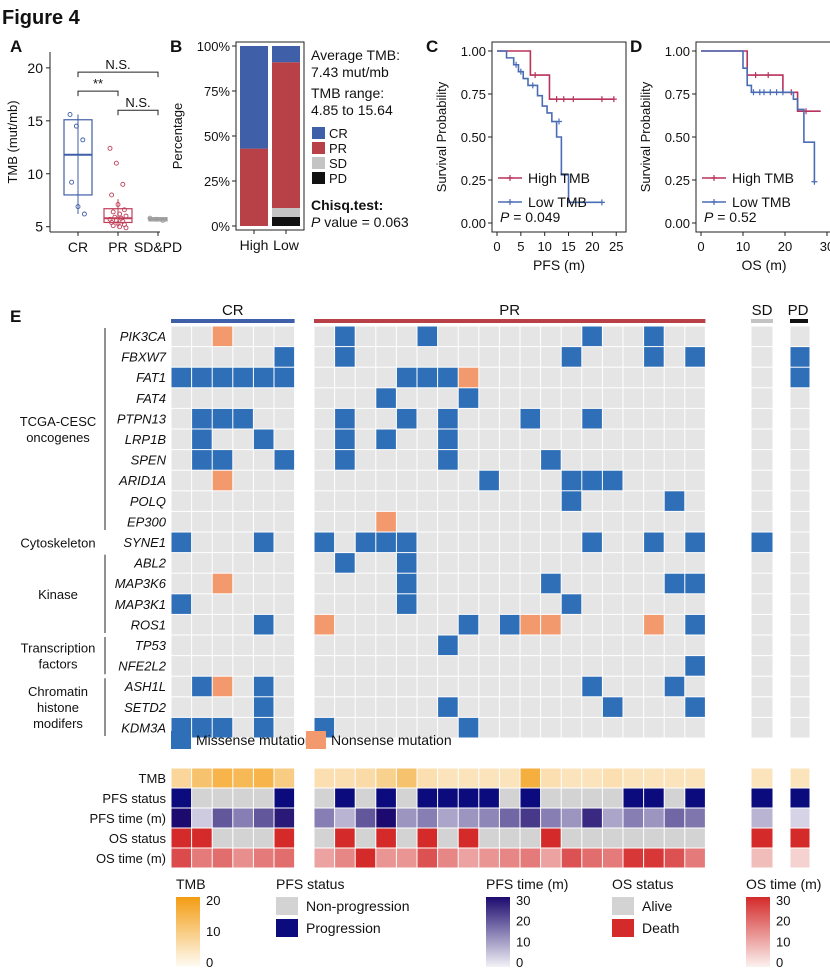  What do you see at coordinates (220, 226) in the screenshot?
I see `y-tick-label: 0%` at bounding box center [220, 226].